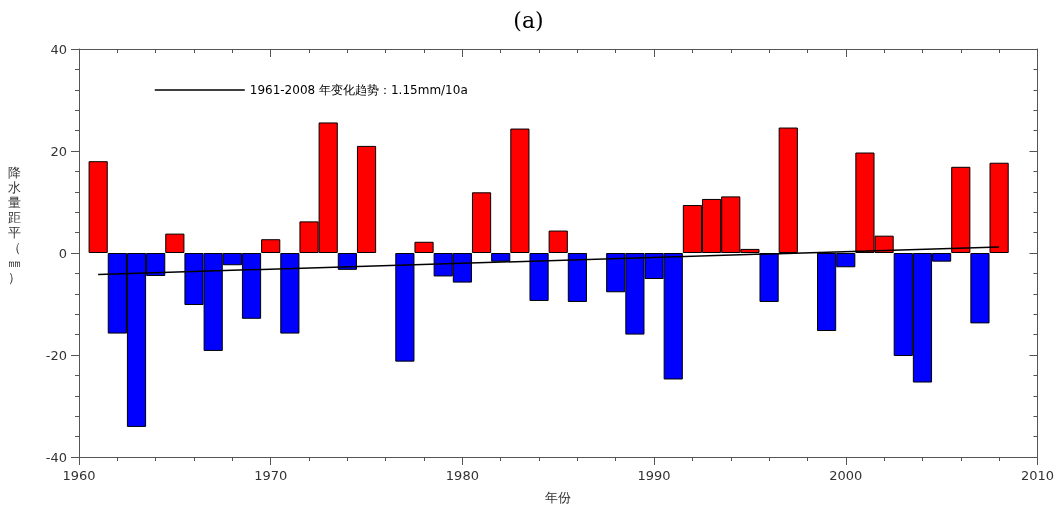 The width and height of the screenshot is (1057, 526). Describe the element at coordinates (79, 475) in the screenshot. I see `x-tick-label: 1960` at that location.